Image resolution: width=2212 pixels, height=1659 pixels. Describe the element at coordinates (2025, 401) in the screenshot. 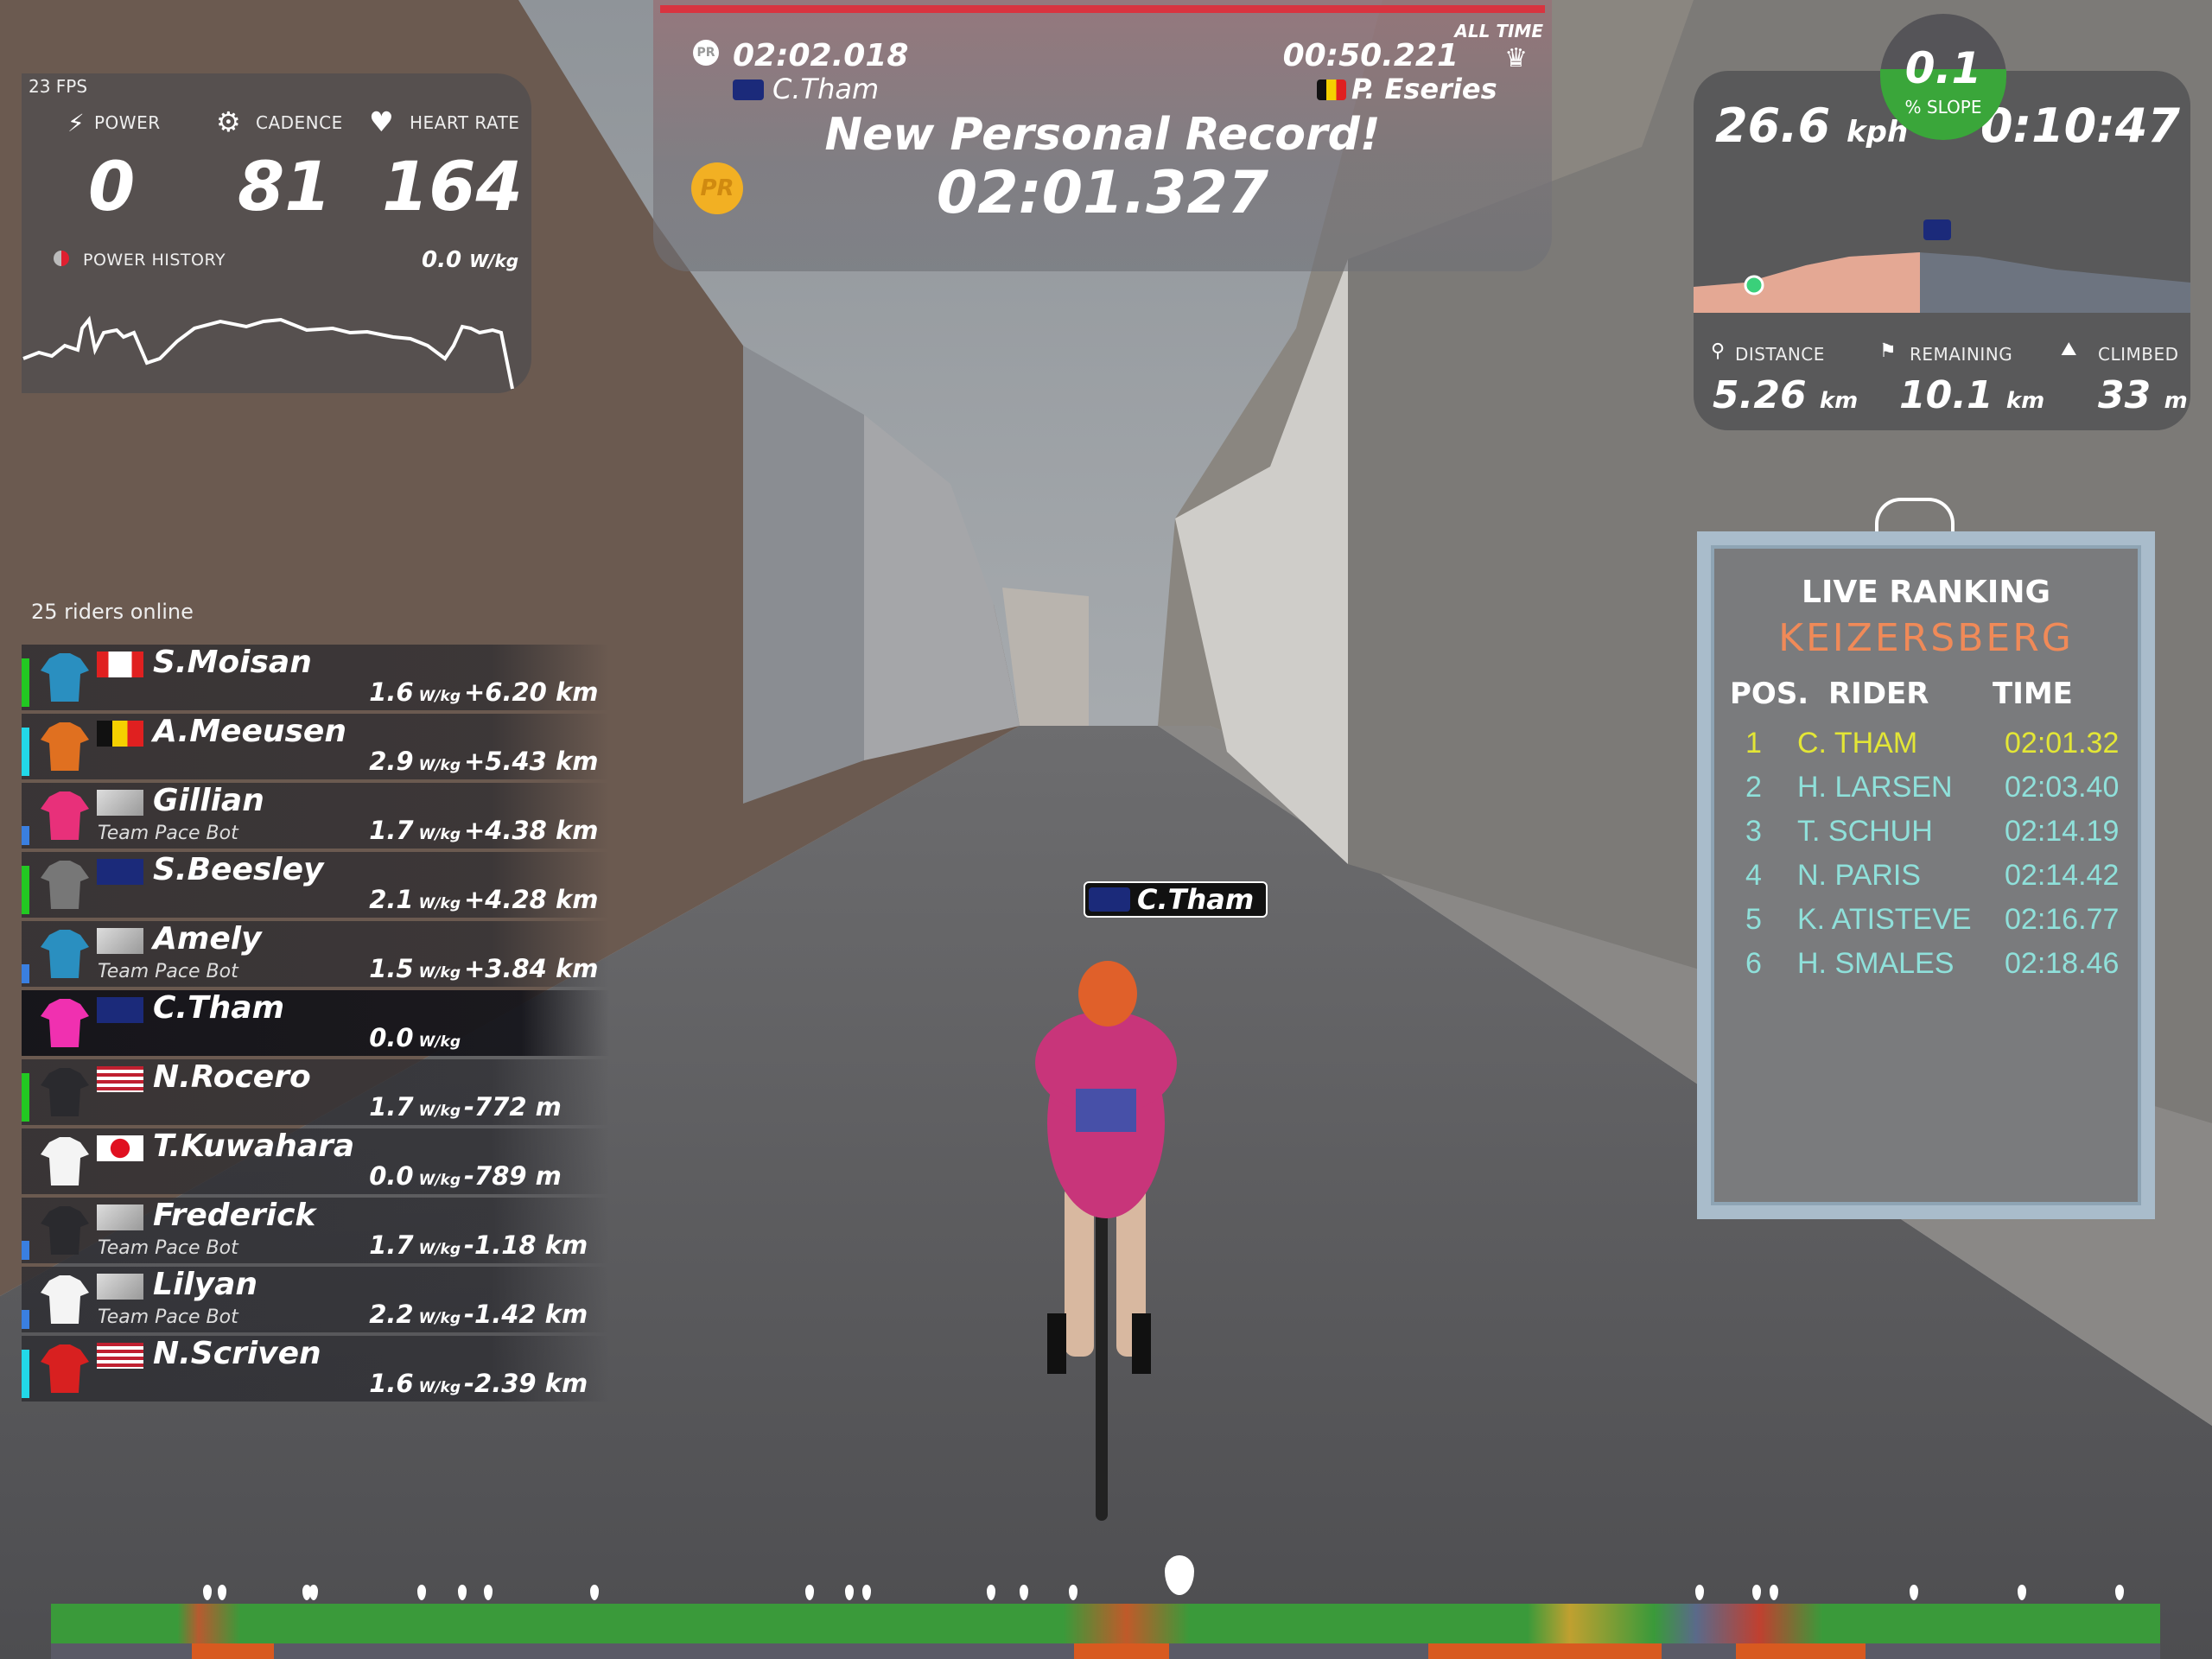

I see `remaining-unit: km` at that location.